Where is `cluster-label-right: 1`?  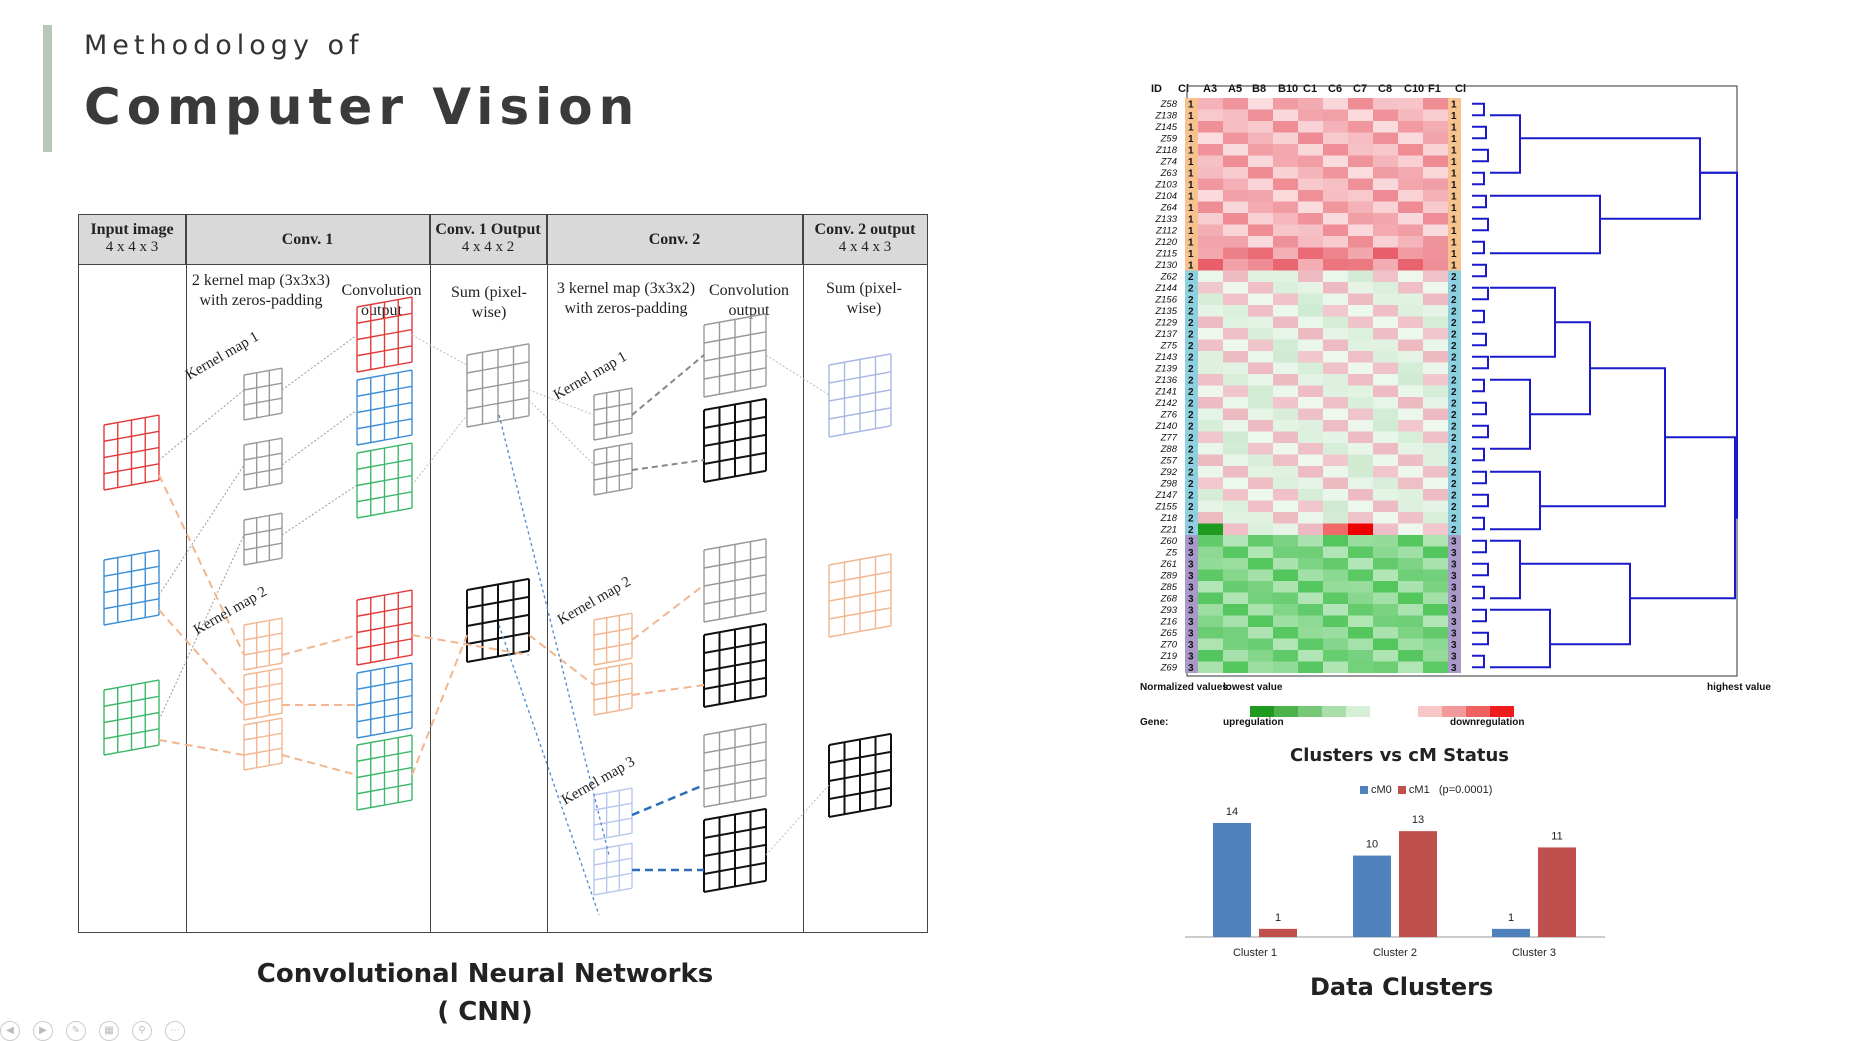
cluster-label-right: 1 is located at coordinates (1454, 105).